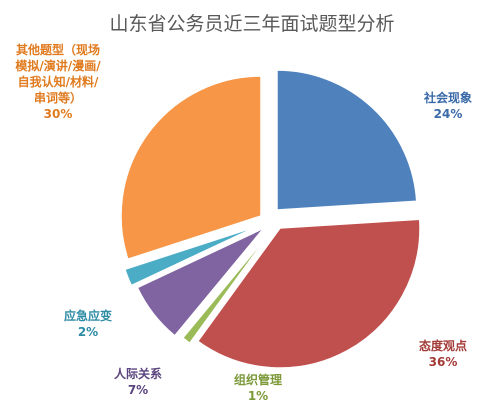 The height and width of the screenshot is (412, 500). What do you see at coordinates (258, 379) in the screenshot?
I see `slice-label-zuzhi: 组织管理` at bounding box center [258, 379].